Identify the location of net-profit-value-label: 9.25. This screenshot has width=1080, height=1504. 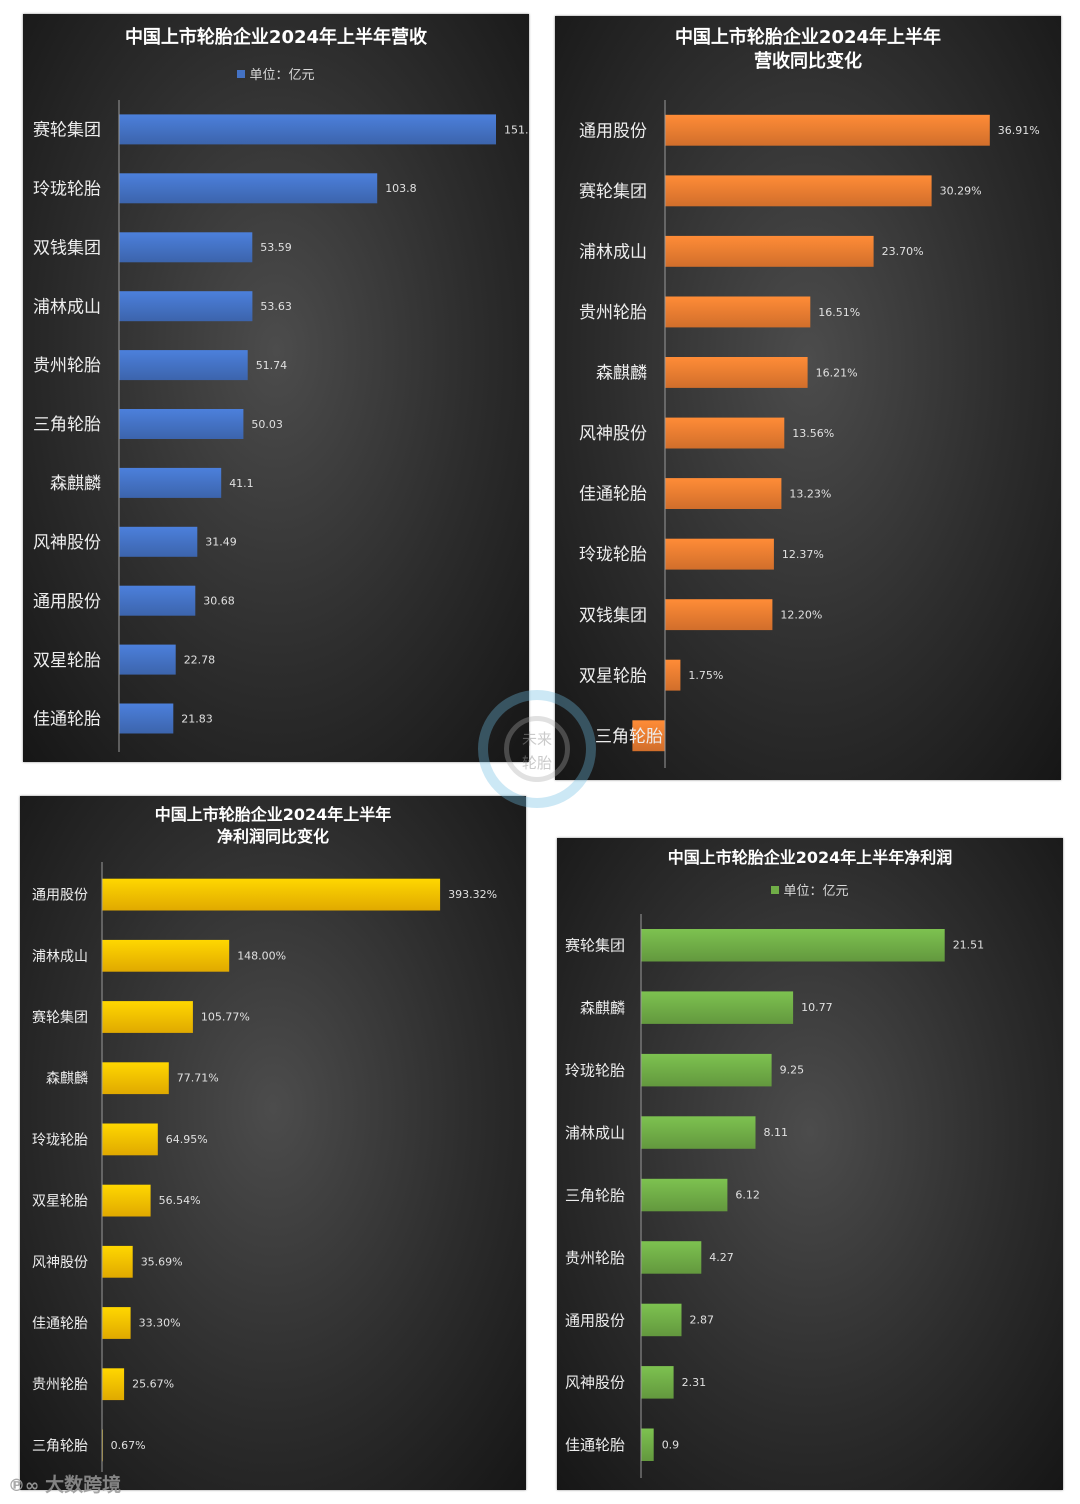
(792, 1070).